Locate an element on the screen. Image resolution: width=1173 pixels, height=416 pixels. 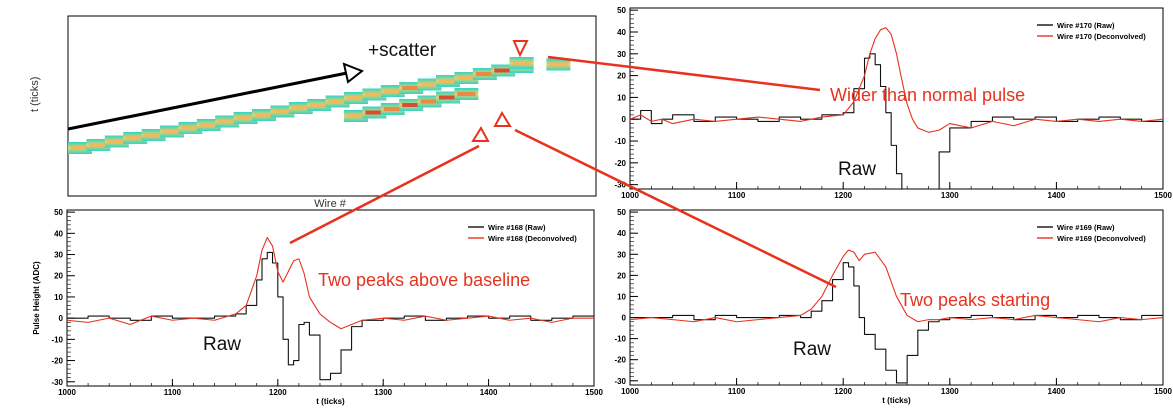
plot-area is located at coordinates (896, 316).